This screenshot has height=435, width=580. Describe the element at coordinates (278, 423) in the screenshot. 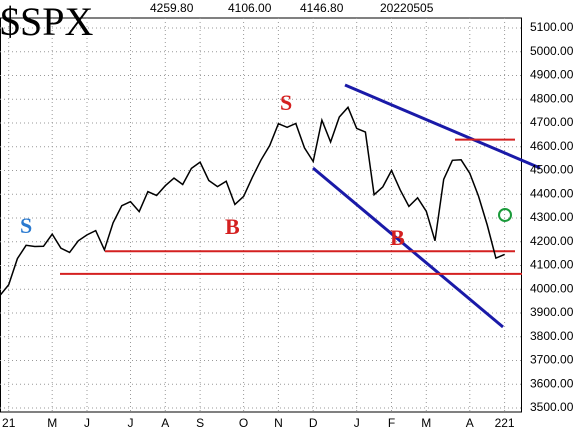

I see `x-tick-label: N` at that location.